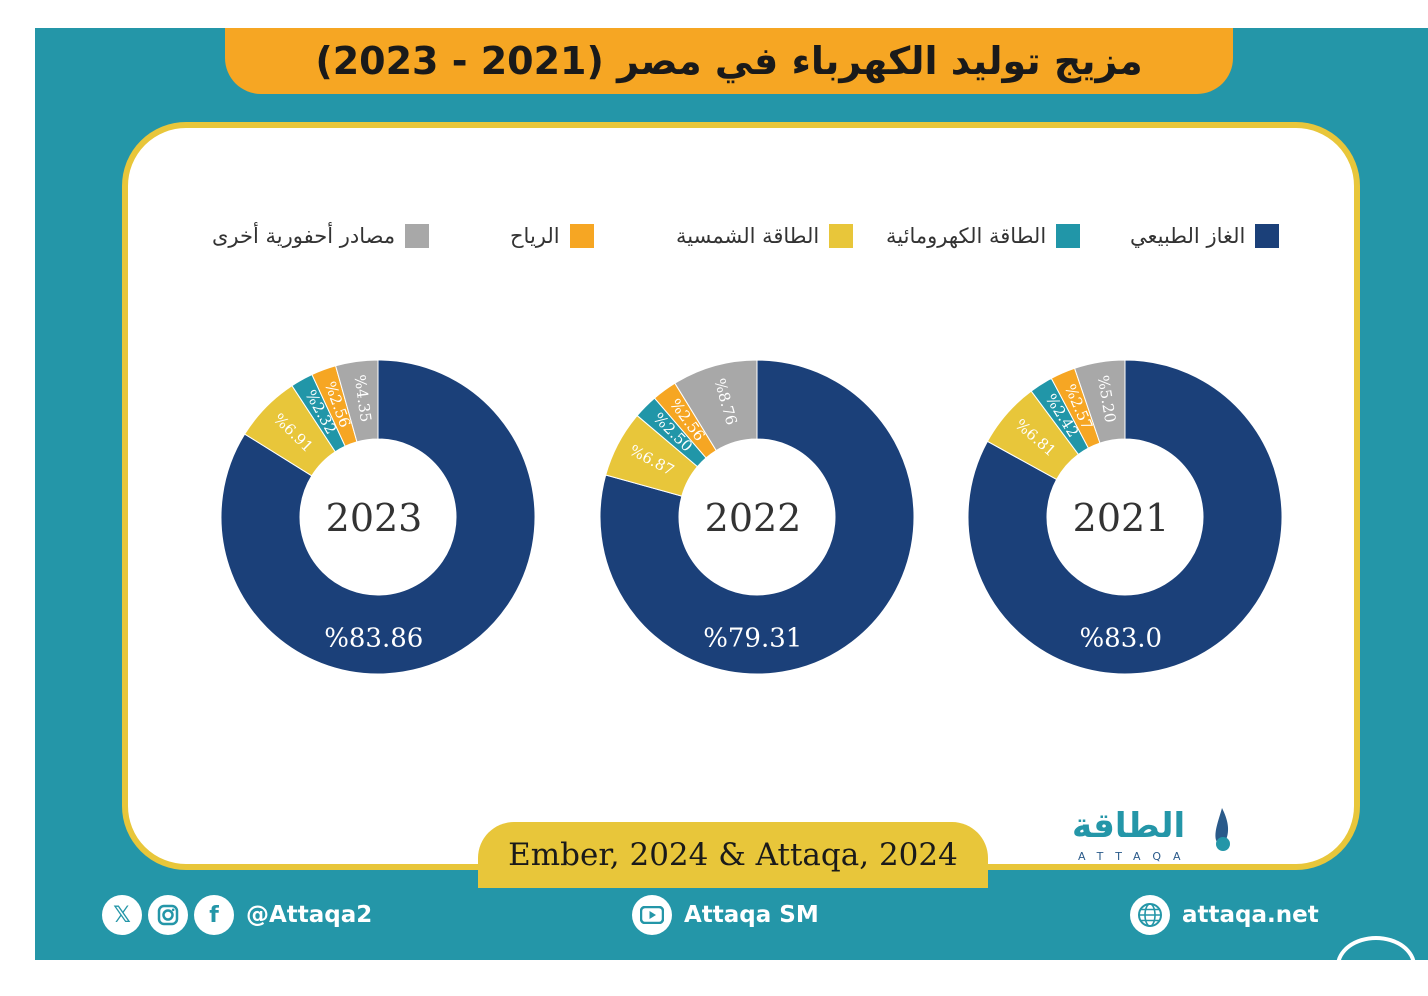 Image resolution: width=1428 pixels, height=996 pixels. Describe the element at coordinates (214, 915) in the screenshot. I see `facebook-icon: f` at that location.